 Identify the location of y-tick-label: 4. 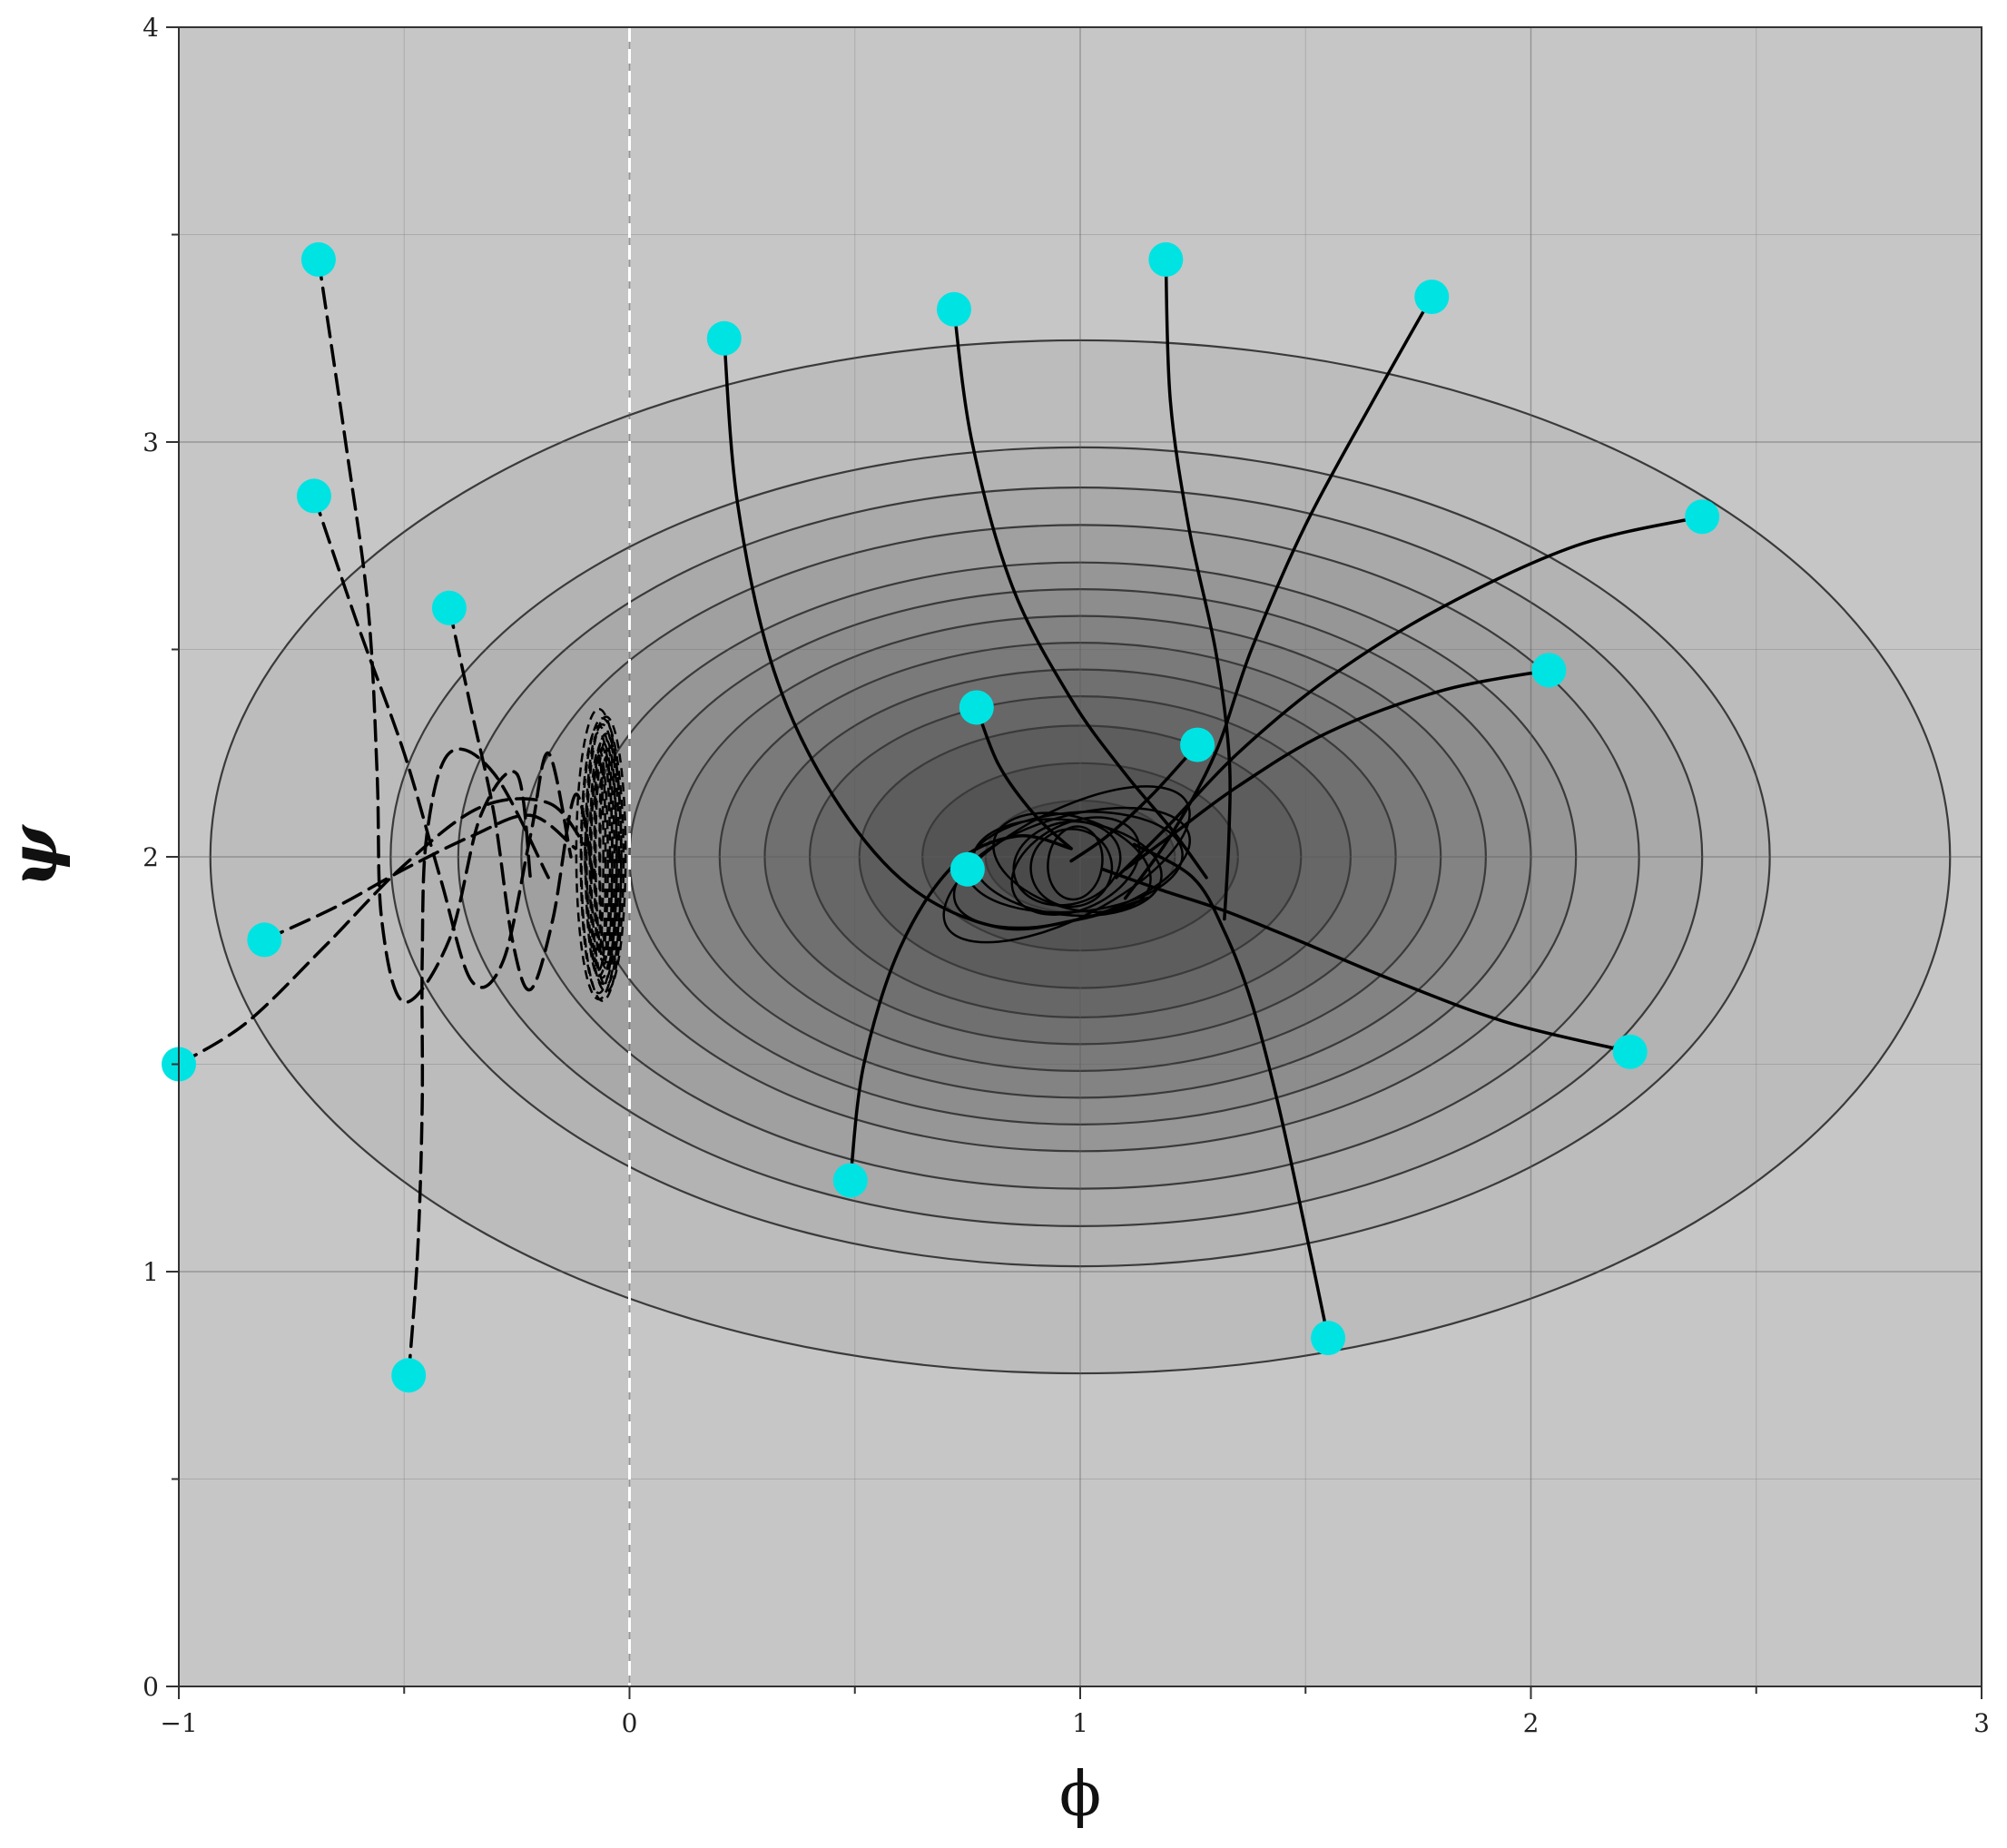
(151, 28).